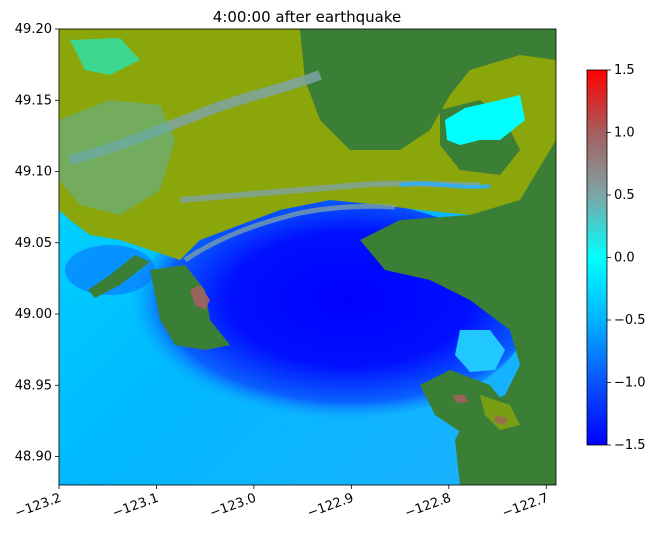 This screenshot has height=536, width=658. Describe the element at coordinates (624, 70) in the screenshot. I see `colorbar-tick-label: 1.5` at that location.